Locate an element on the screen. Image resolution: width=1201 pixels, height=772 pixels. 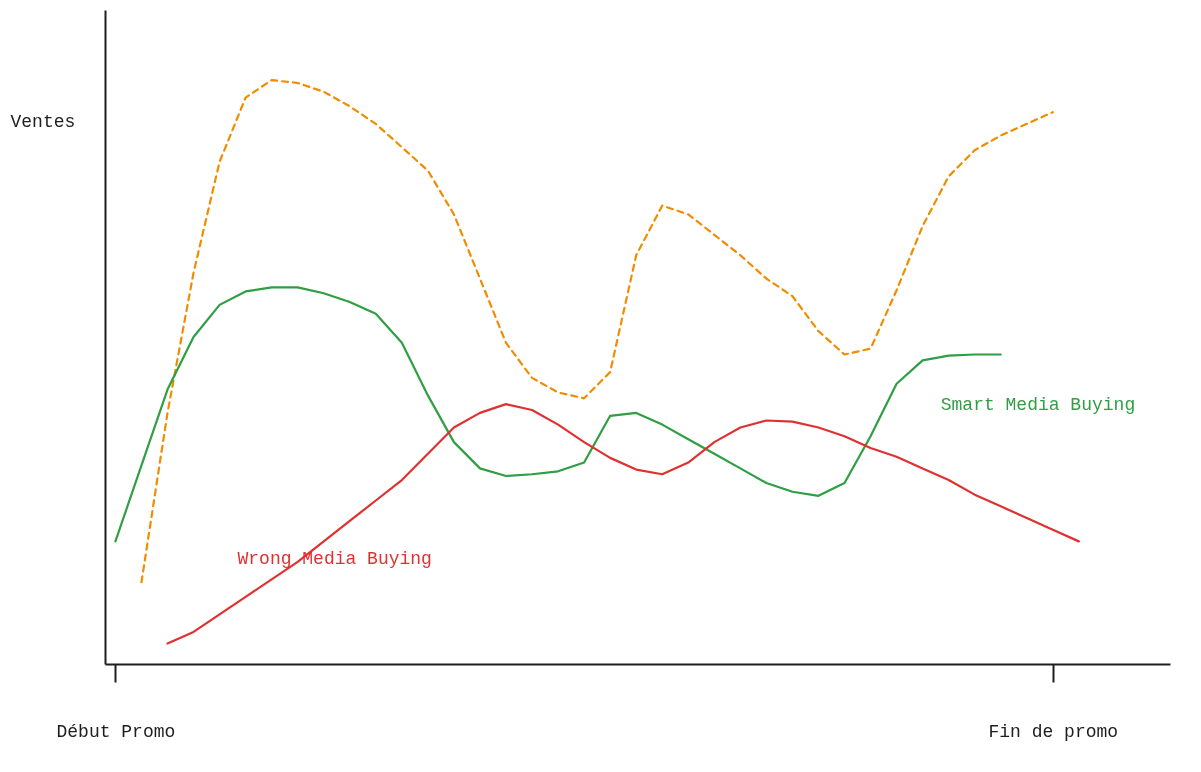
y-axis-title: Ventes is located at coordinates (43, 121).